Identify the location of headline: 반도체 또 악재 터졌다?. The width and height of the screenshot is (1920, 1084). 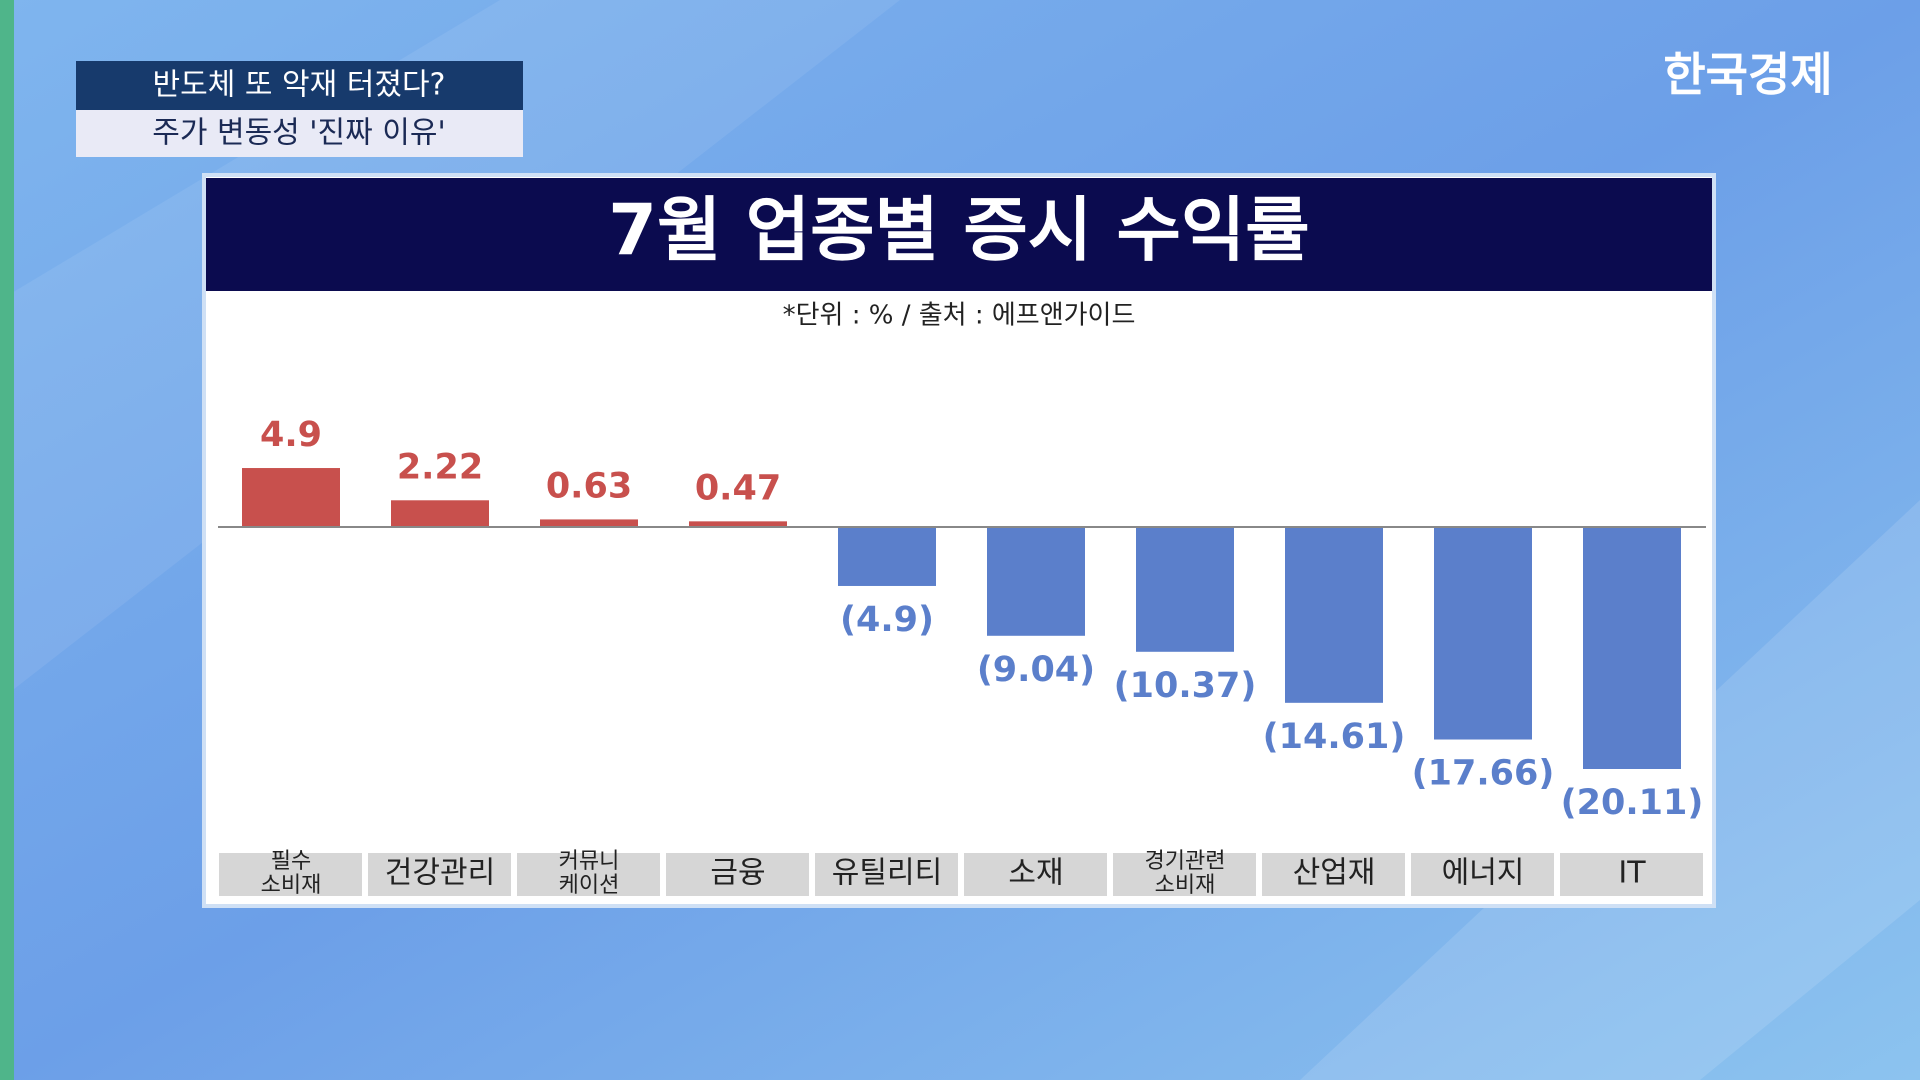
(299, 85).